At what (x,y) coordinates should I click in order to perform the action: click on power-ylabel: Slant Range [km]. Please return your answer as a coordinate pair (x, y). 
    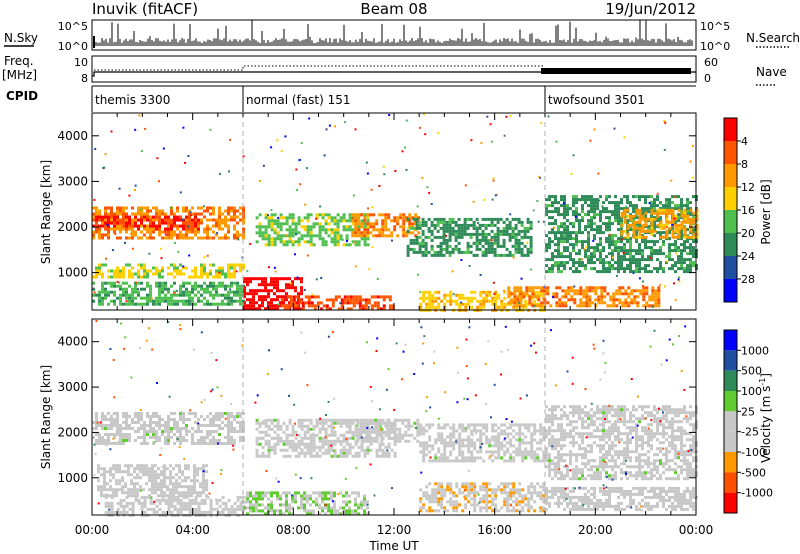
    Looking at the image, I should click on (46, 212).